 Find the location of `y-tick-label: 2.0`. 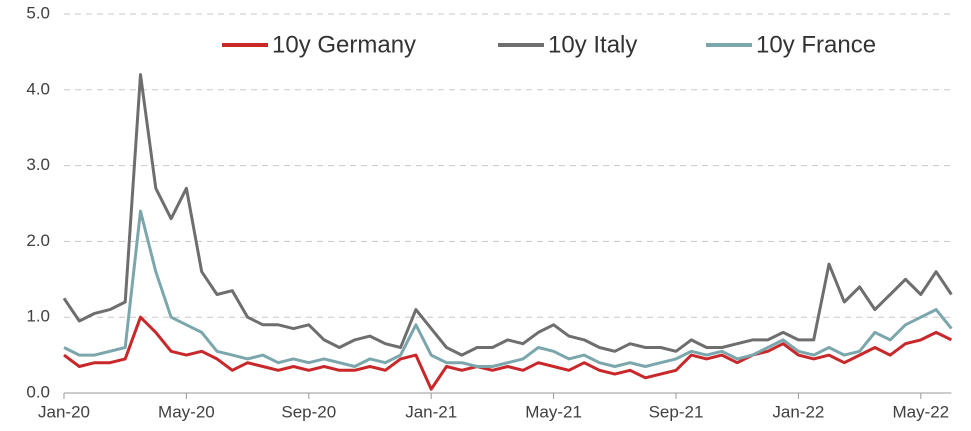

y-tick-label: 2.0 is located at coordinates (38, 240).